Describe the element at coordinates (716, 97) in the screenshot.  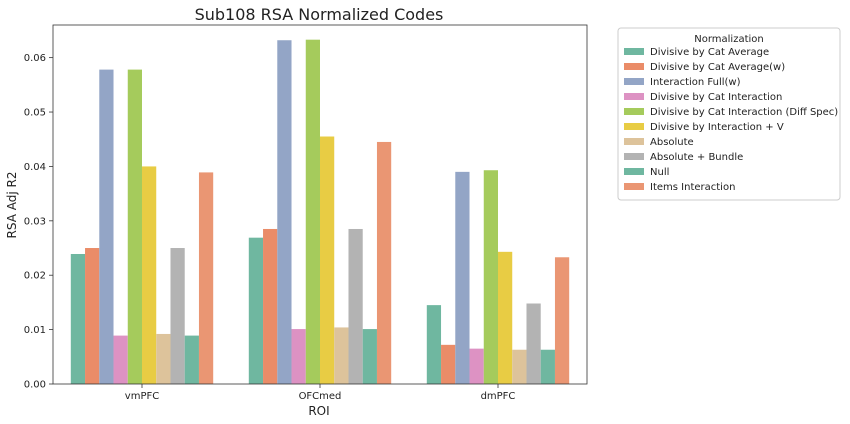
I see `legend-label: Divisive by Cat Interaction` at that location.